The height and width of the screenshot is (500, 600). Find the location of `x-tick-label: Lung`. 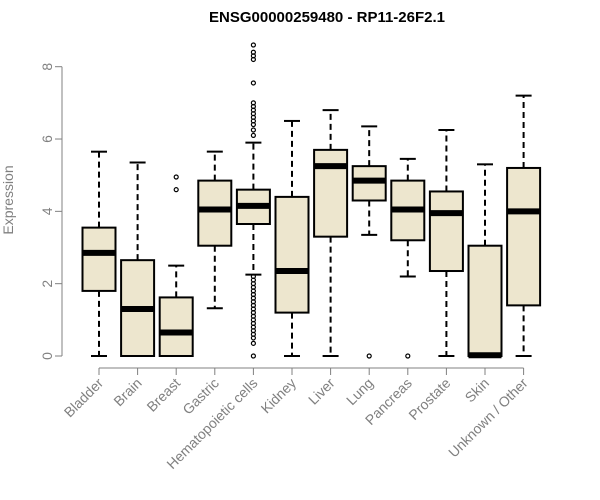

x-tick-label: Lung is located at coordinates (359, 391).